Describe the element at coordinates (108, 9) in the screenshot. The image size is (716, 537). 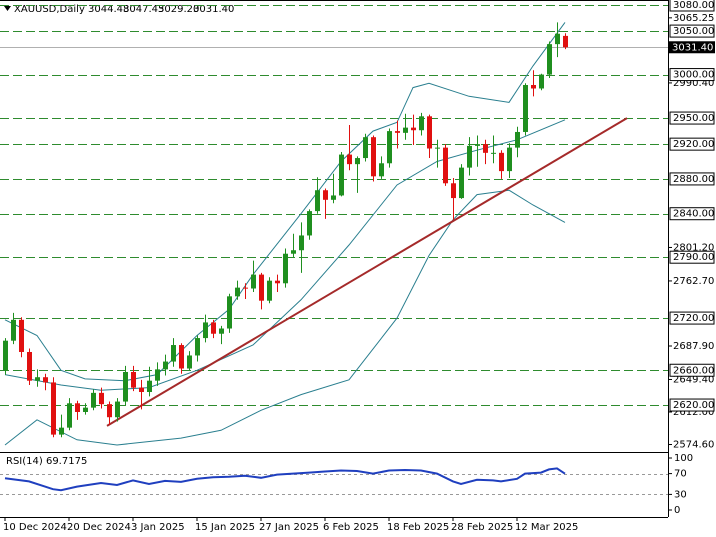
I see `ohlc-open: 3044.48` at that location.